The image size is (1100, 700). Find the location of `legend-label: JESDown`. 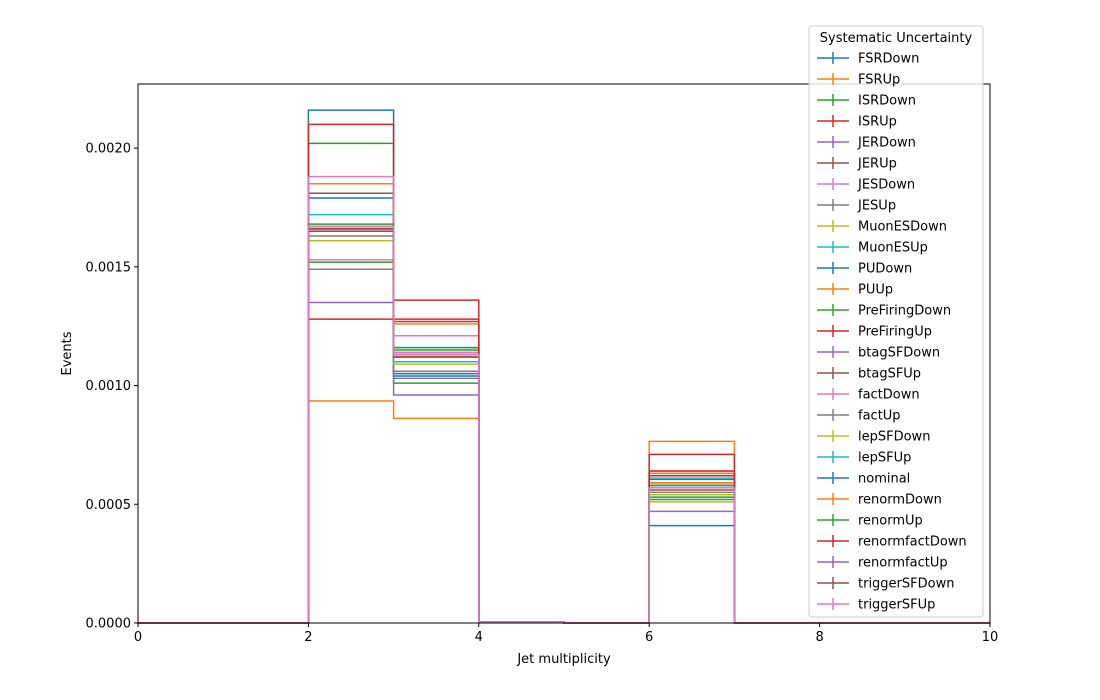

legend-label: JESDown is located at coordinates (886, 185).